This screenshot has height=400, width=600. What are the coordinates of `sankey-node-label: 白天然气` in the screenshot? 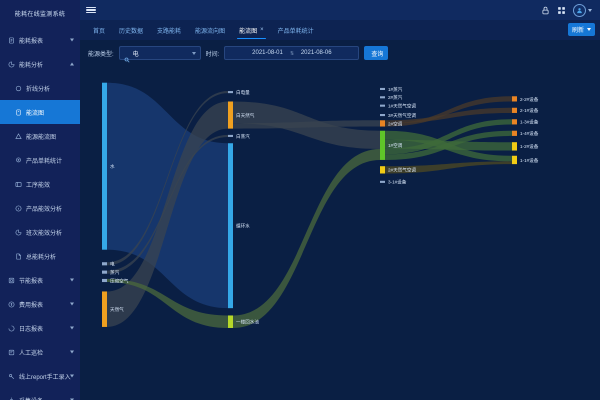 It's located at (245, 115).